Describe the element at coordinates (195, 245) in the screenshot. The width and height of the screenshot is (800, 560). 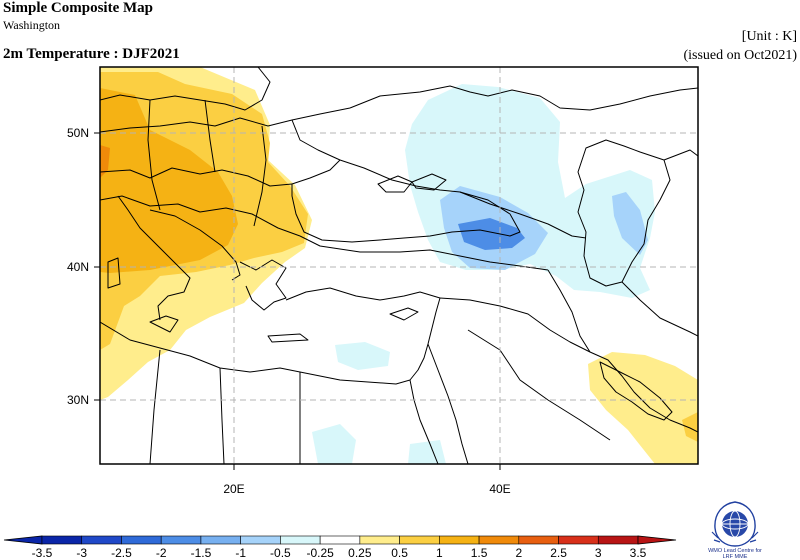
I see `adriatic-coast` at that location.